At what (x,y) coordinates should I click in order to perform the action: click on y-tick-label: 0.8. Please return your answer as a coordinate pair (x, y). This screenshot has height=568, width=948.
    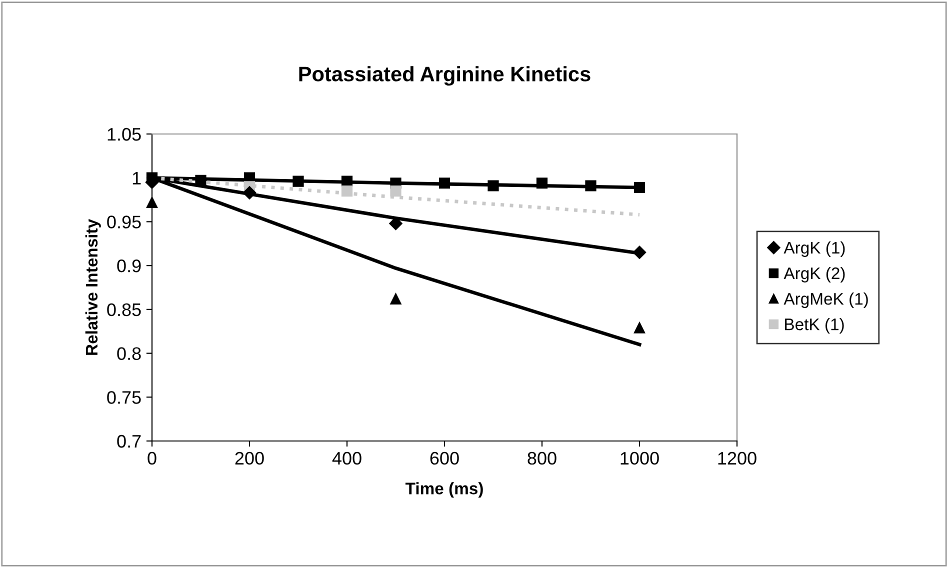
    Looking at the image, I should click on (129, 353).